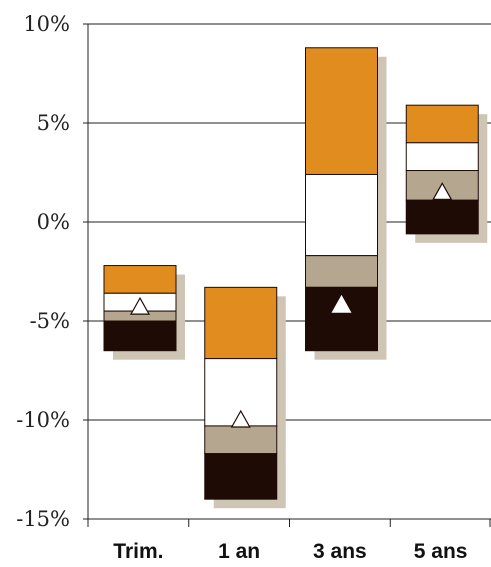 This screenshot has width=491, height=567. What do you see at coordinates (53, 222) in the screenshot?
I see `y-tick-label: 0%` at bounding box center [53, 222].